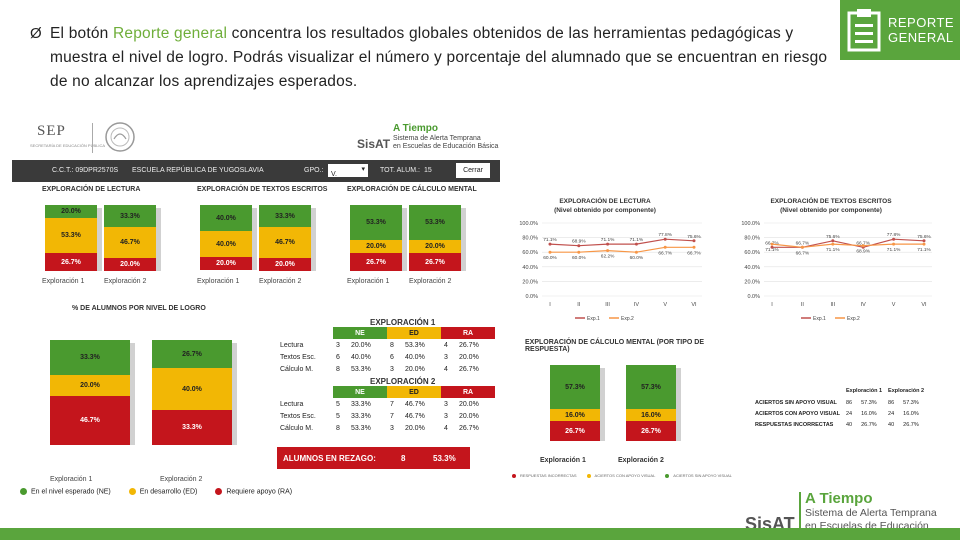  Describe the element at coordinates (627, 319) in the screenshot. I see `legend-label: Exp.2` at that location.